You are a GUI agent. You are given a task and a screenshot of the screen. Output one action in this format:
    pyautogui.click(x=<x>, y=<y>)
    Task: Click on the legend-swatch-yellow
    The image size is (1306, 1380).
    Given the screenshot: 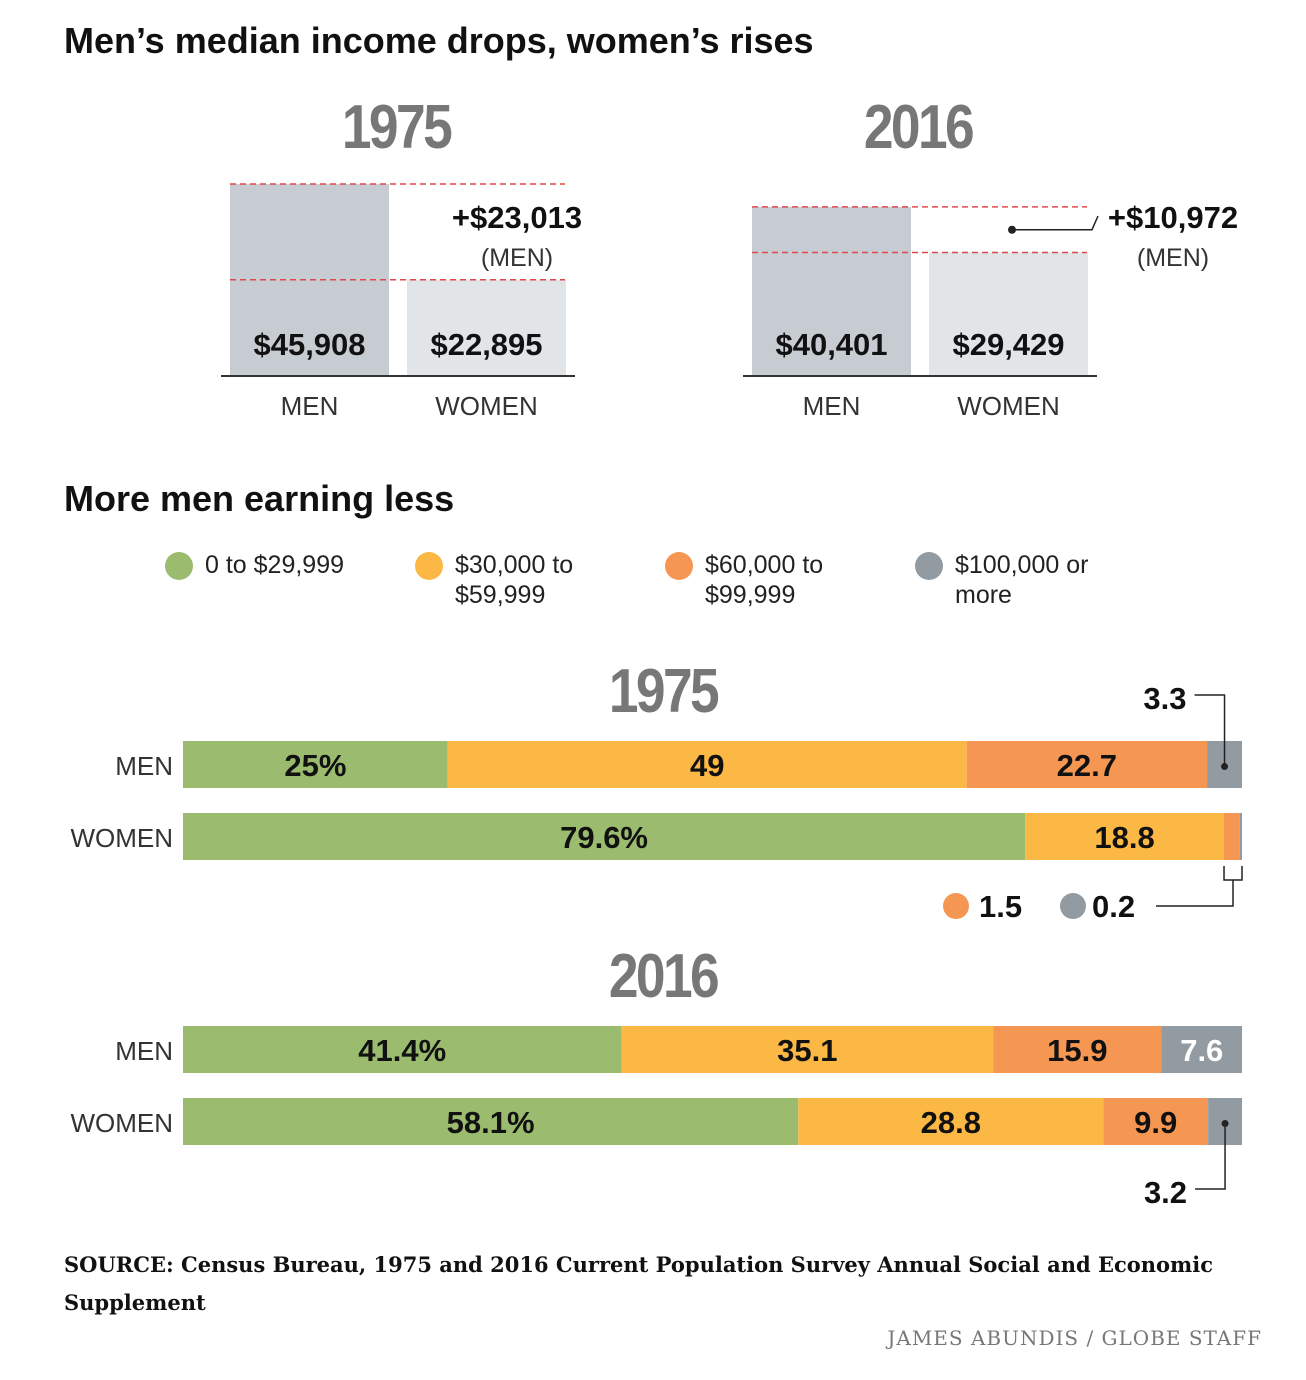 What is the action you would take?
    pyautogui.click(x=429, y=566)
    